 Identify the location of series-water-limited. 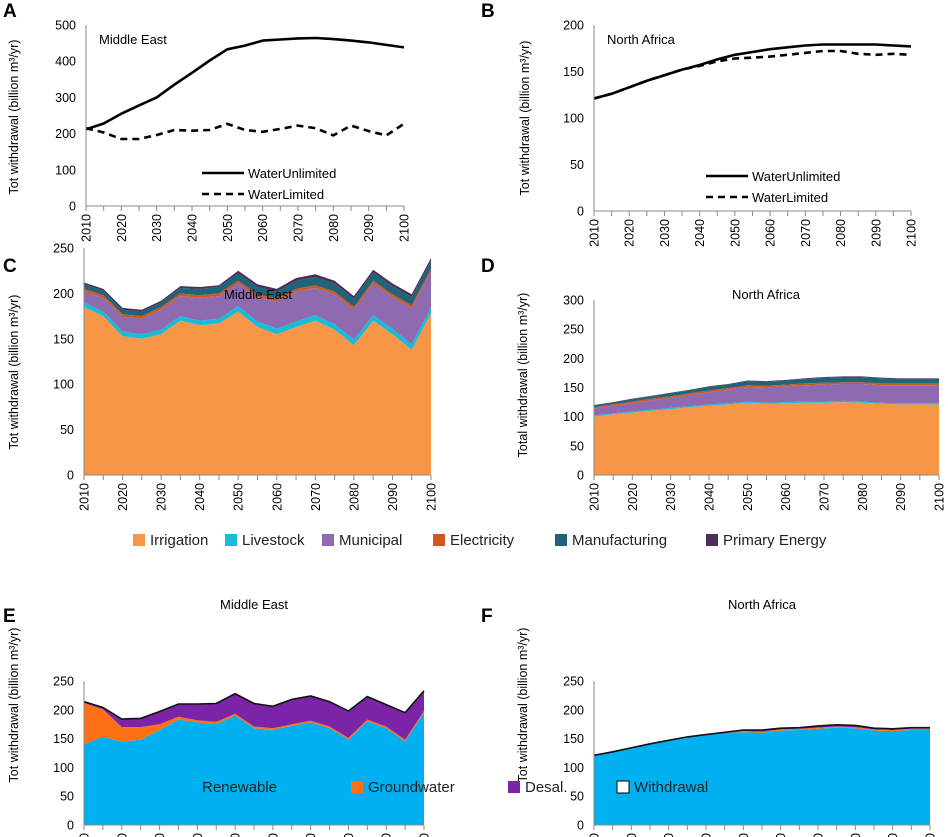
(245, 131).